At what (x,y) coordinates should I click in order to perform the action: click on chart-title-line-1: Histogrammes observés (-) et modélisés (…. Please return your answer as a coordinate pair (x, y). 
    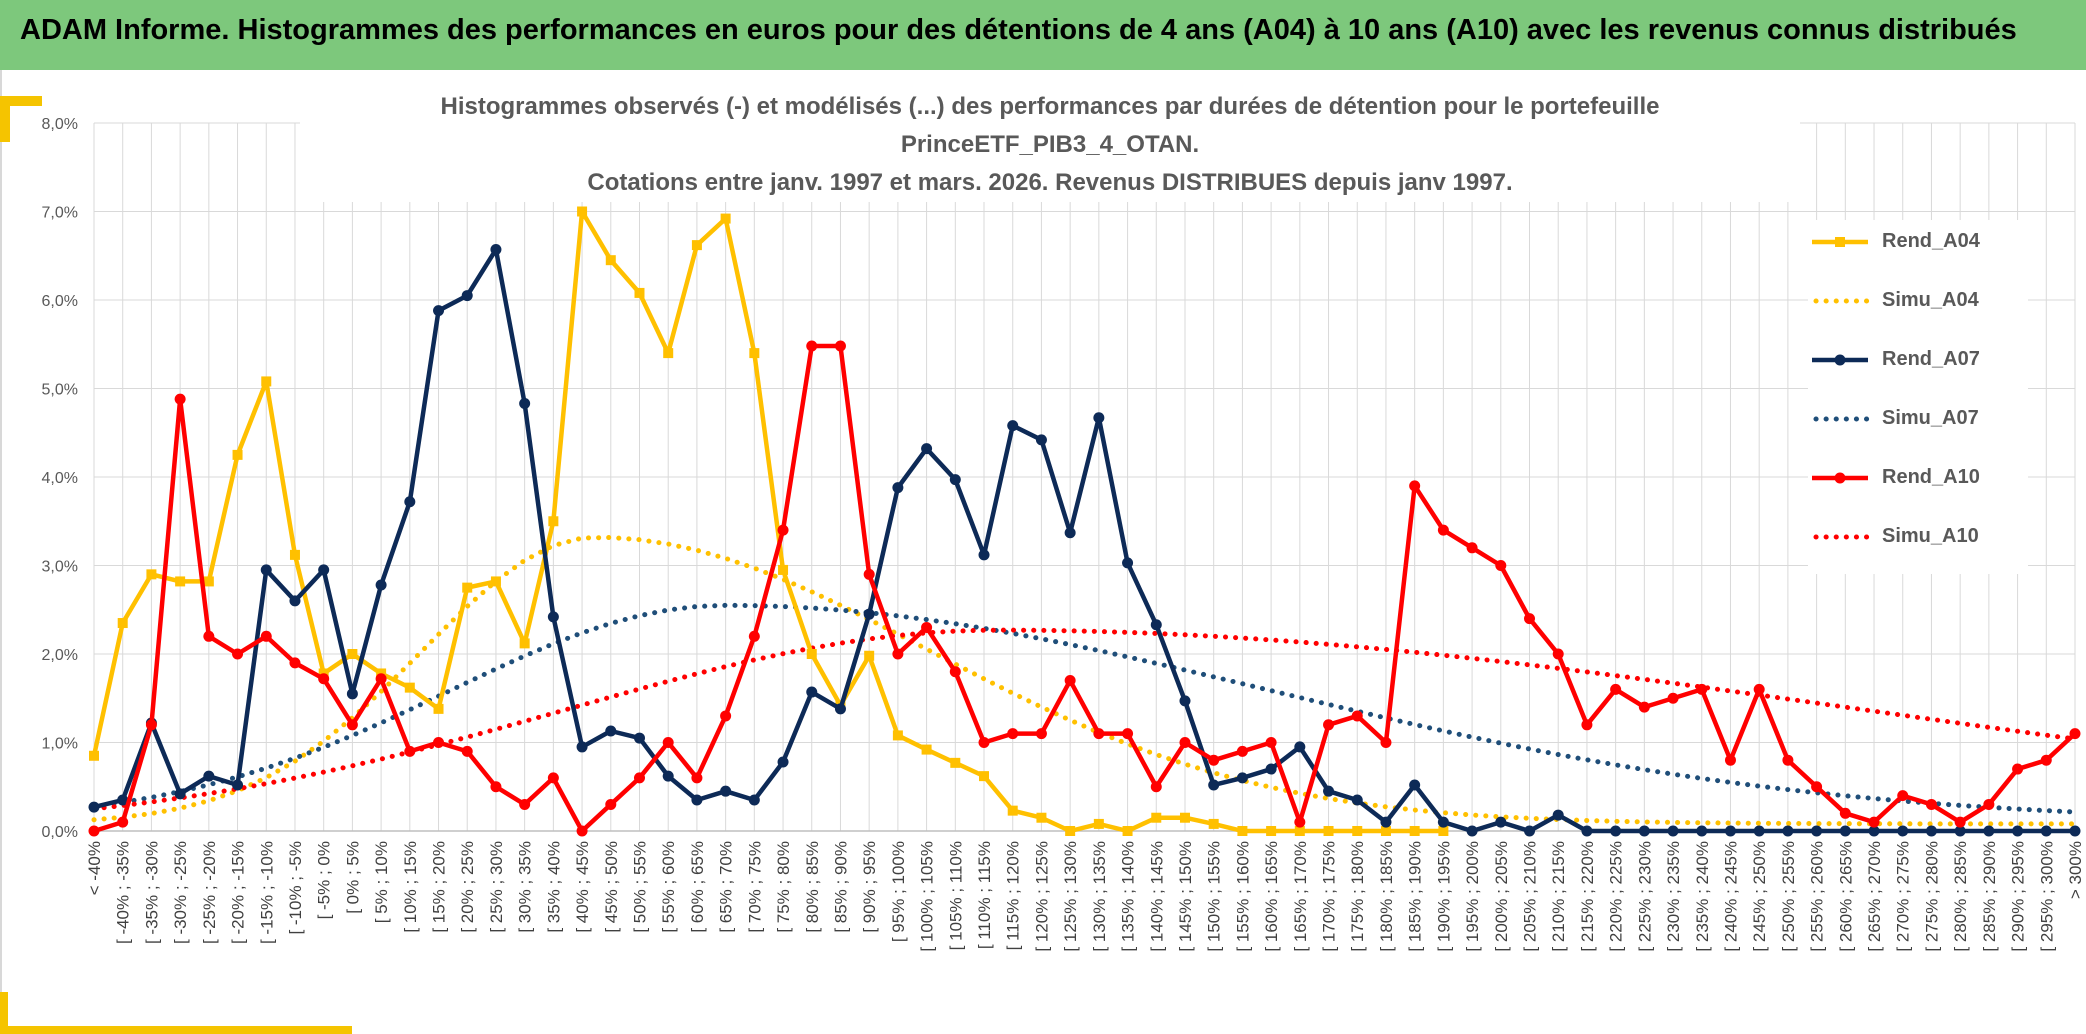
    Looking at the image, I should click on (1050, 125).